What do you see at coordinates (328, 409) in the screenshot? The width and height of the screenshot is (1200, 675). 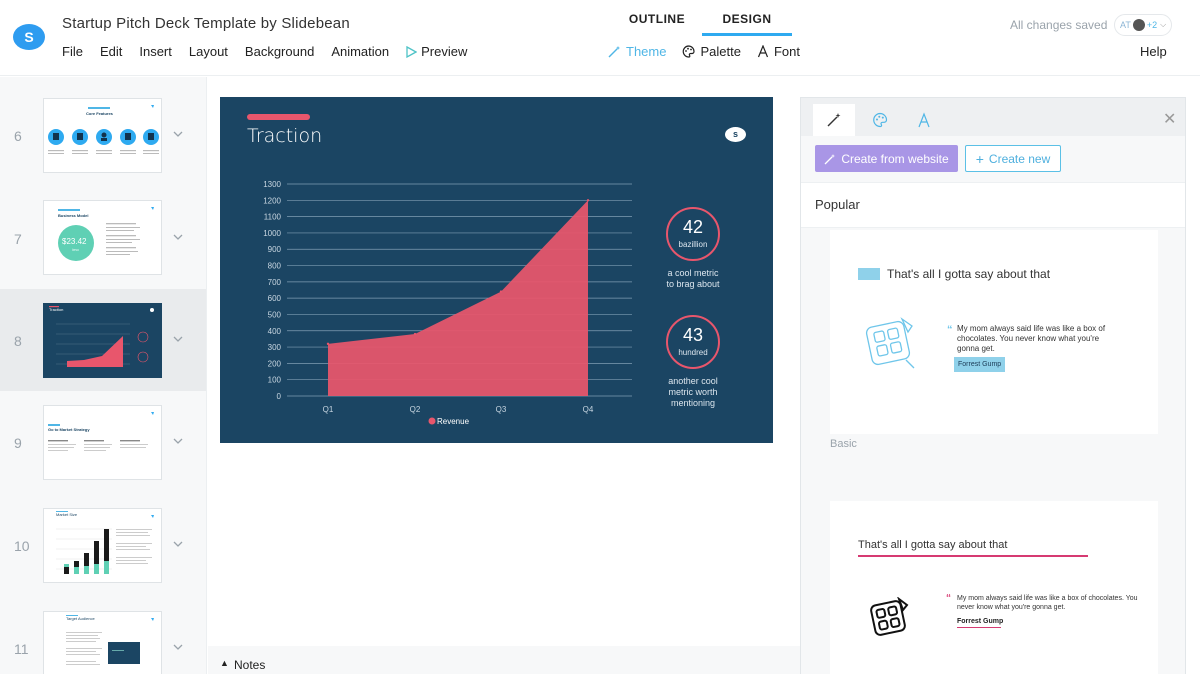 I see `x-tick-label: Q1` at bounding box center [328, 409].